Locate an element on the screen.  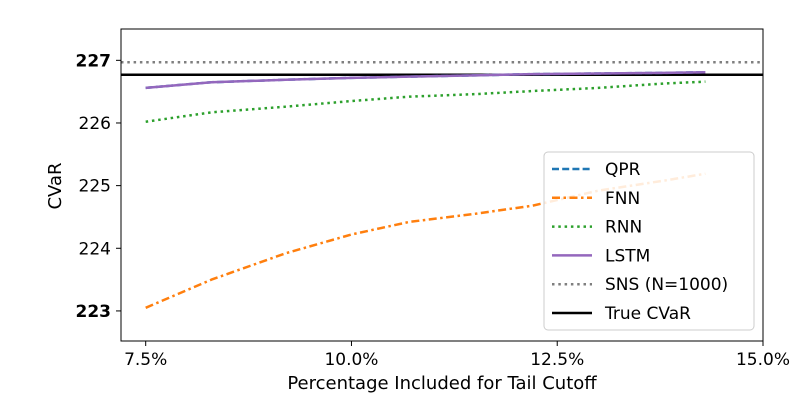
legend-box is located at coordinates (649, 241).